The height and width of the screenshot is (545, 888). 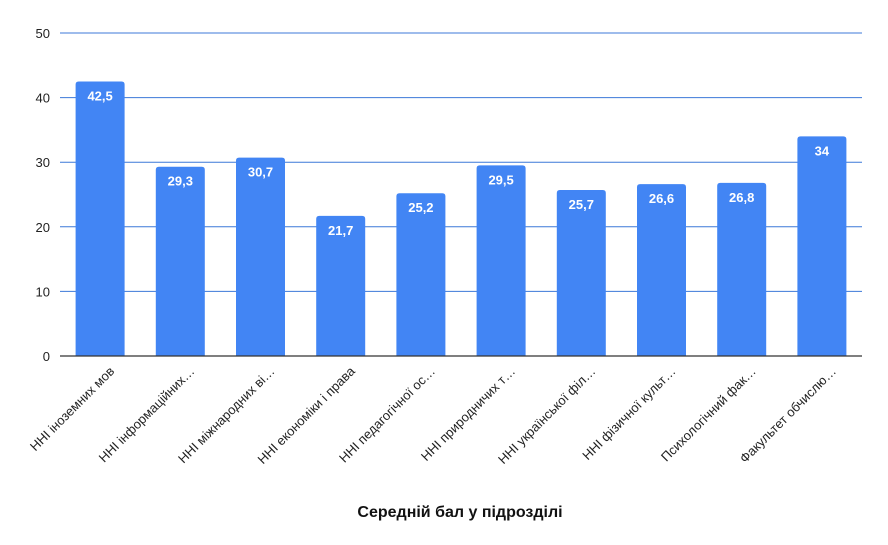 What do you see at coordinates (741, 197) in the screenshot?
I see `data-label: 26,8` at bounding box center [741, 197].